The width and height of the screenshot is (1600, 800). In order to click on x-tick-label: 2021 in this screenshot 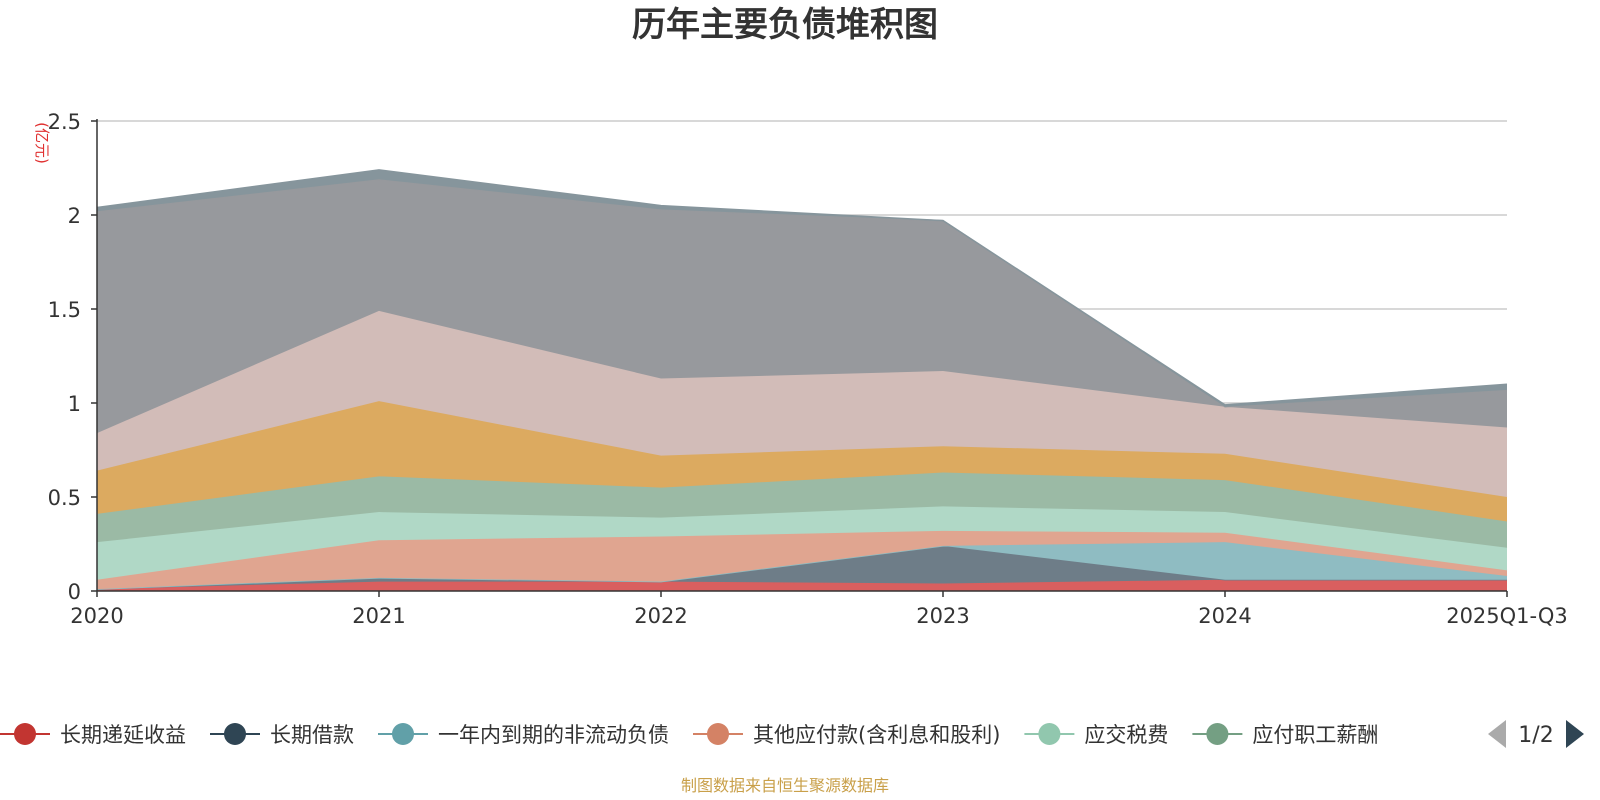, I will do `click(378, 616)`.